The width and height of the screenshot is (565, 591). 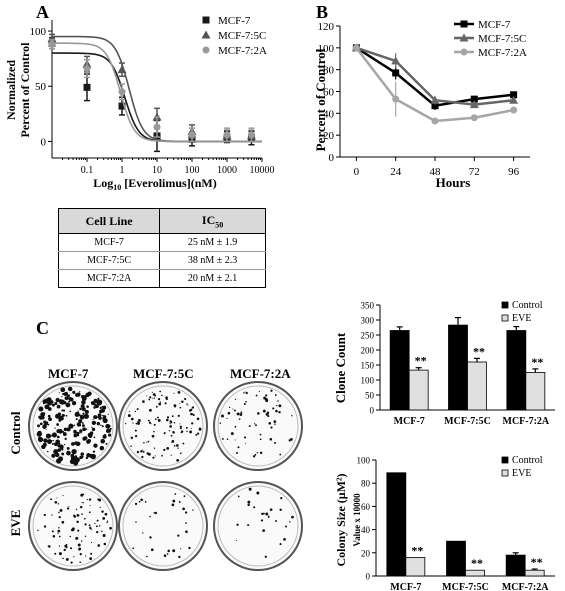 What do you see at coordinates (329, 136) in the screenshot?
I see `b-ytick-label: 20` at bounding box center [329, 136].